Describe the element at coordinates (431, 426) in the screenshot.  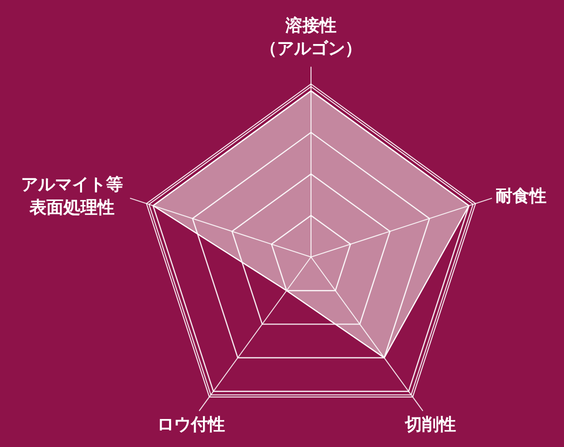
I see `spoke-label: 切削性` at that location.